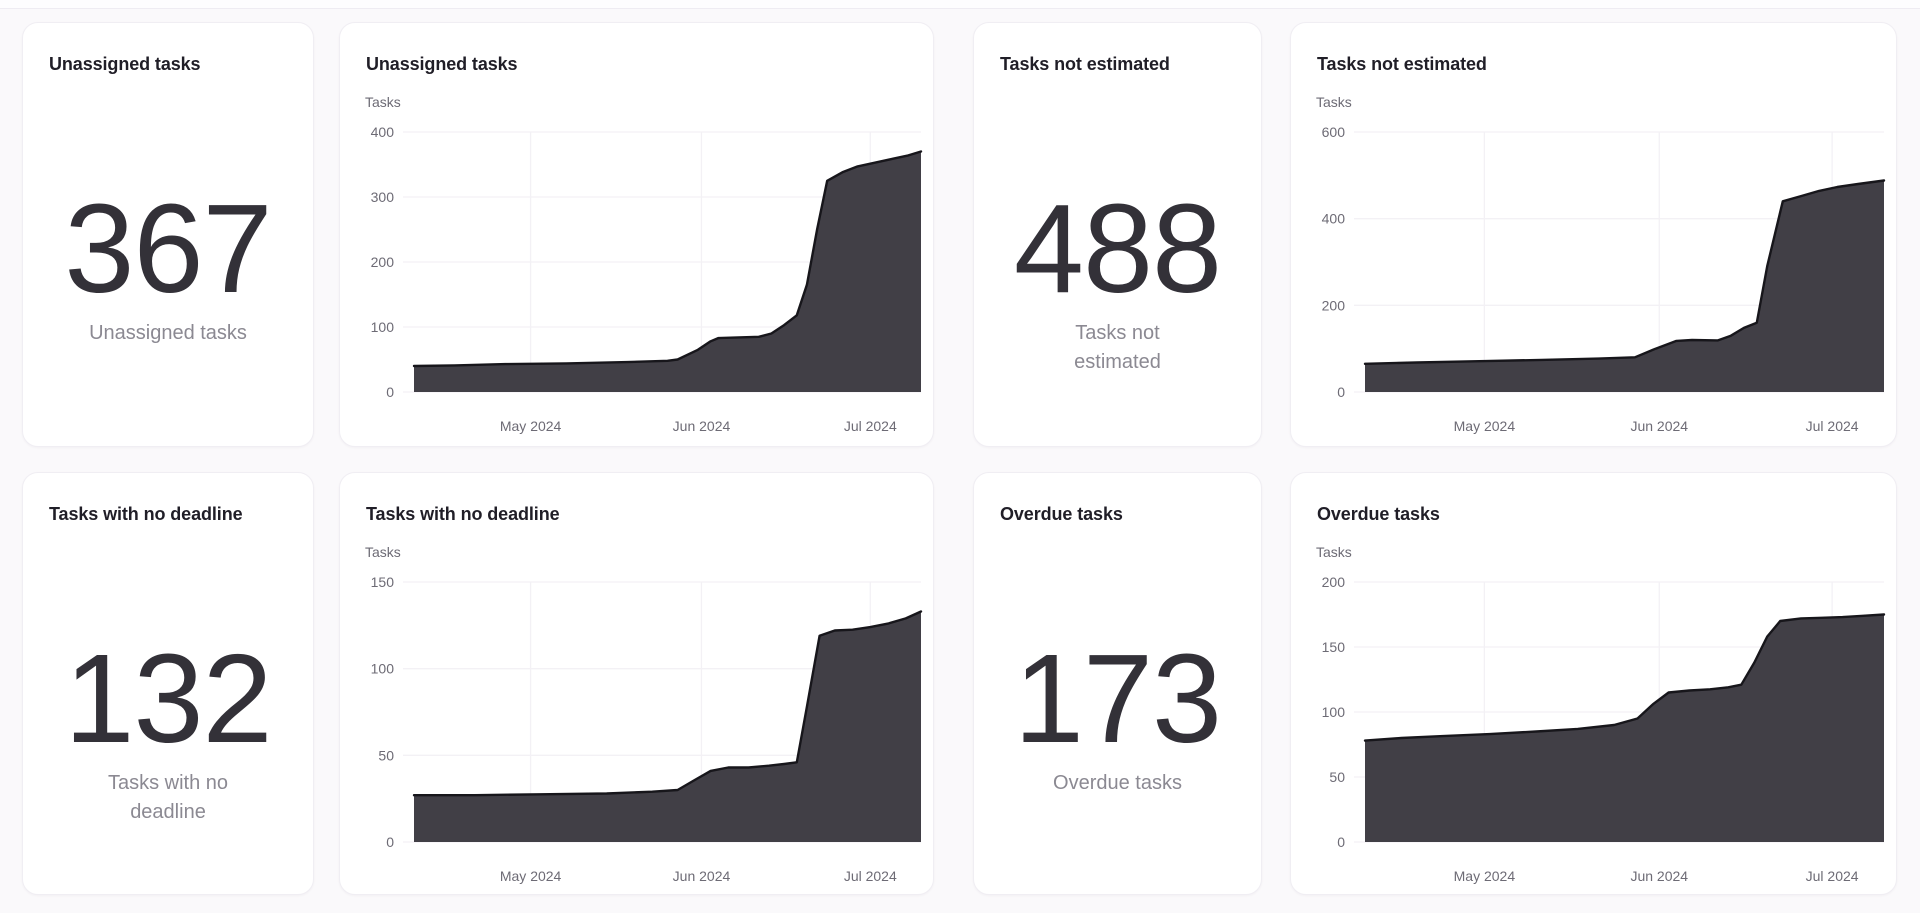  I want to click on tasks-not-estimated-area-chart: 600 400 200 0 May 2024 Jun 2024 Jul 2024, so click(1593, 234).